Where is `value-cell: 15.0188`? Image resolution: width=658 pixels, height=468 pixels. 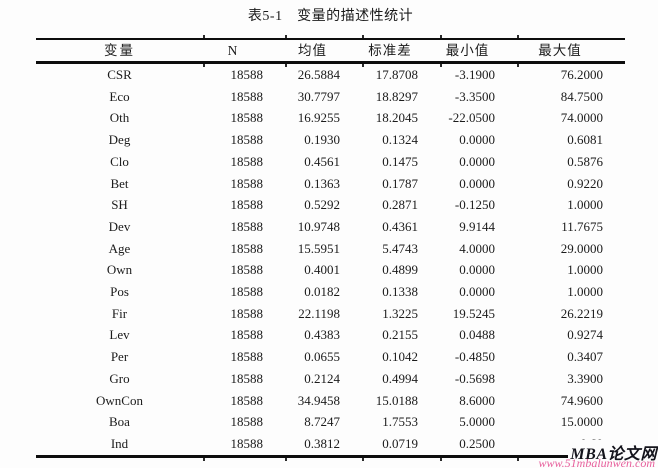 value-cell: 15.0188 is located at coordinates (396, 400).